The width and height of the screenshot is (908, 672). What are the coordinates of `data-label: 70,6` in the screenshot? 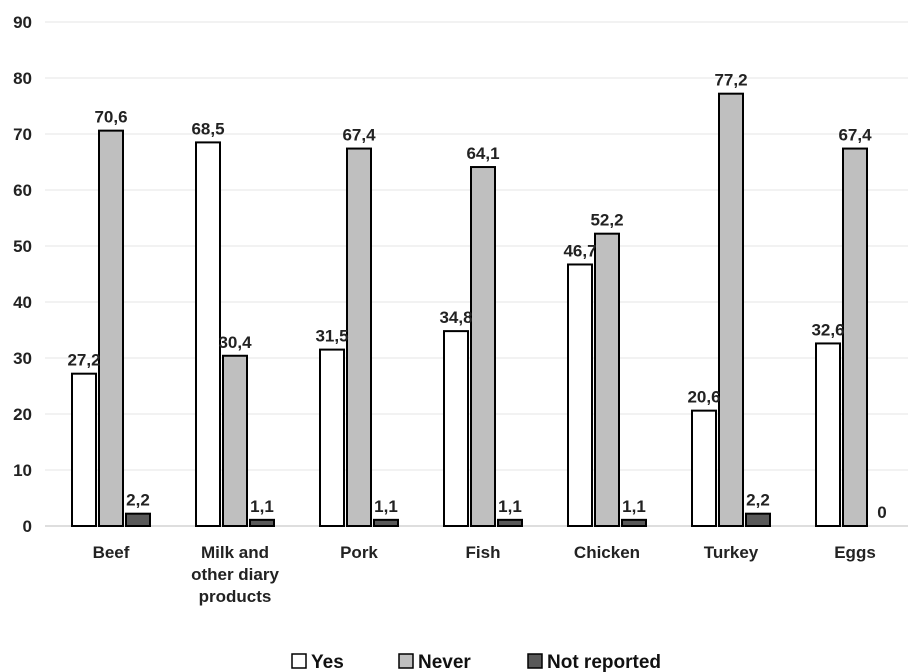 It's located at (110, 117).